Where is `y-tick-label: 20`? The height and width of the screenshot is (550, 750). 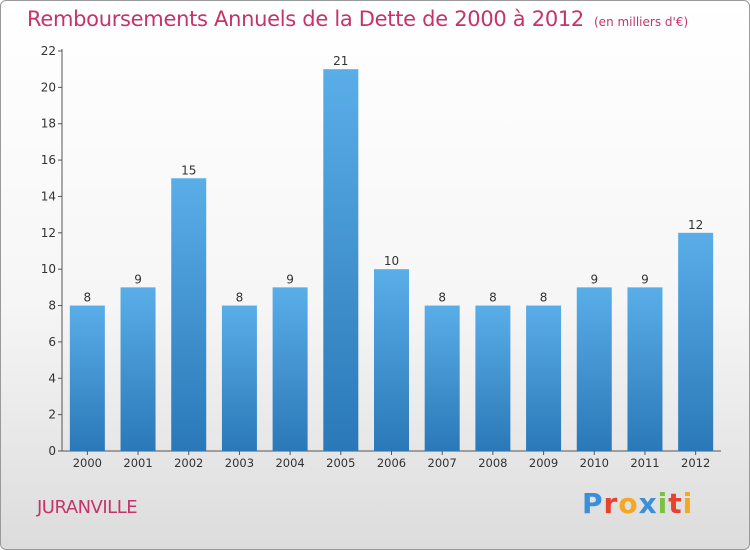
y-tick-label: 20 is located at coordinates (48, 87).